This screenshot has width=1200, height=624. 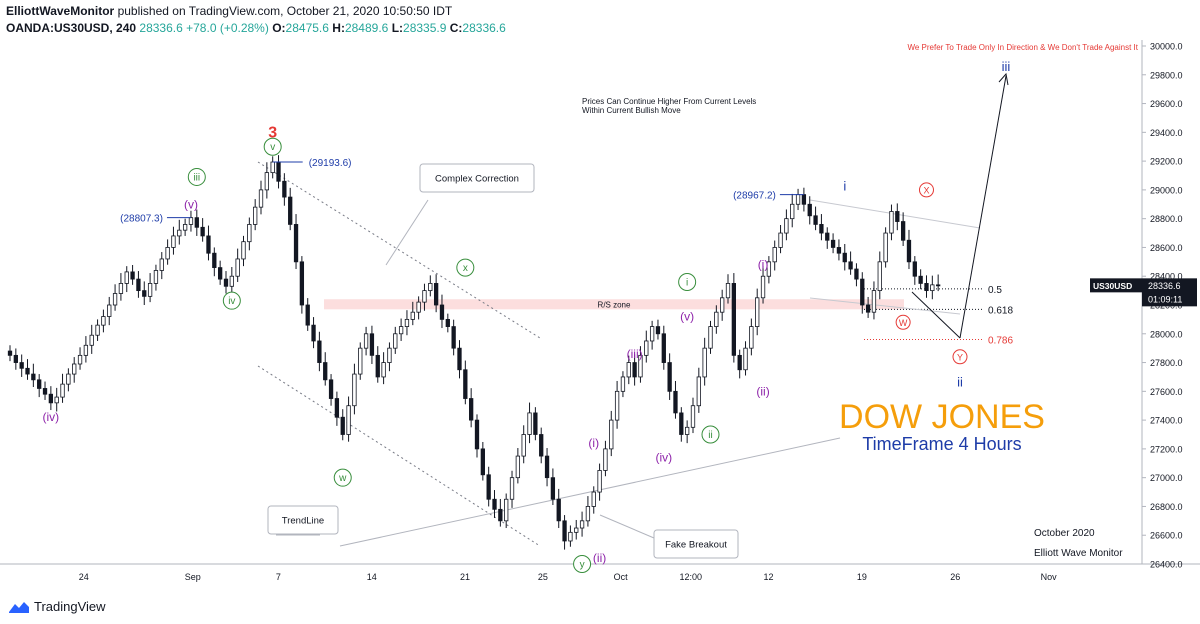 What do you see at coordinates (1166, 133) in the screenshot?
I see `price-tick-label: 29400.0` at bounding box center [1166, 133].